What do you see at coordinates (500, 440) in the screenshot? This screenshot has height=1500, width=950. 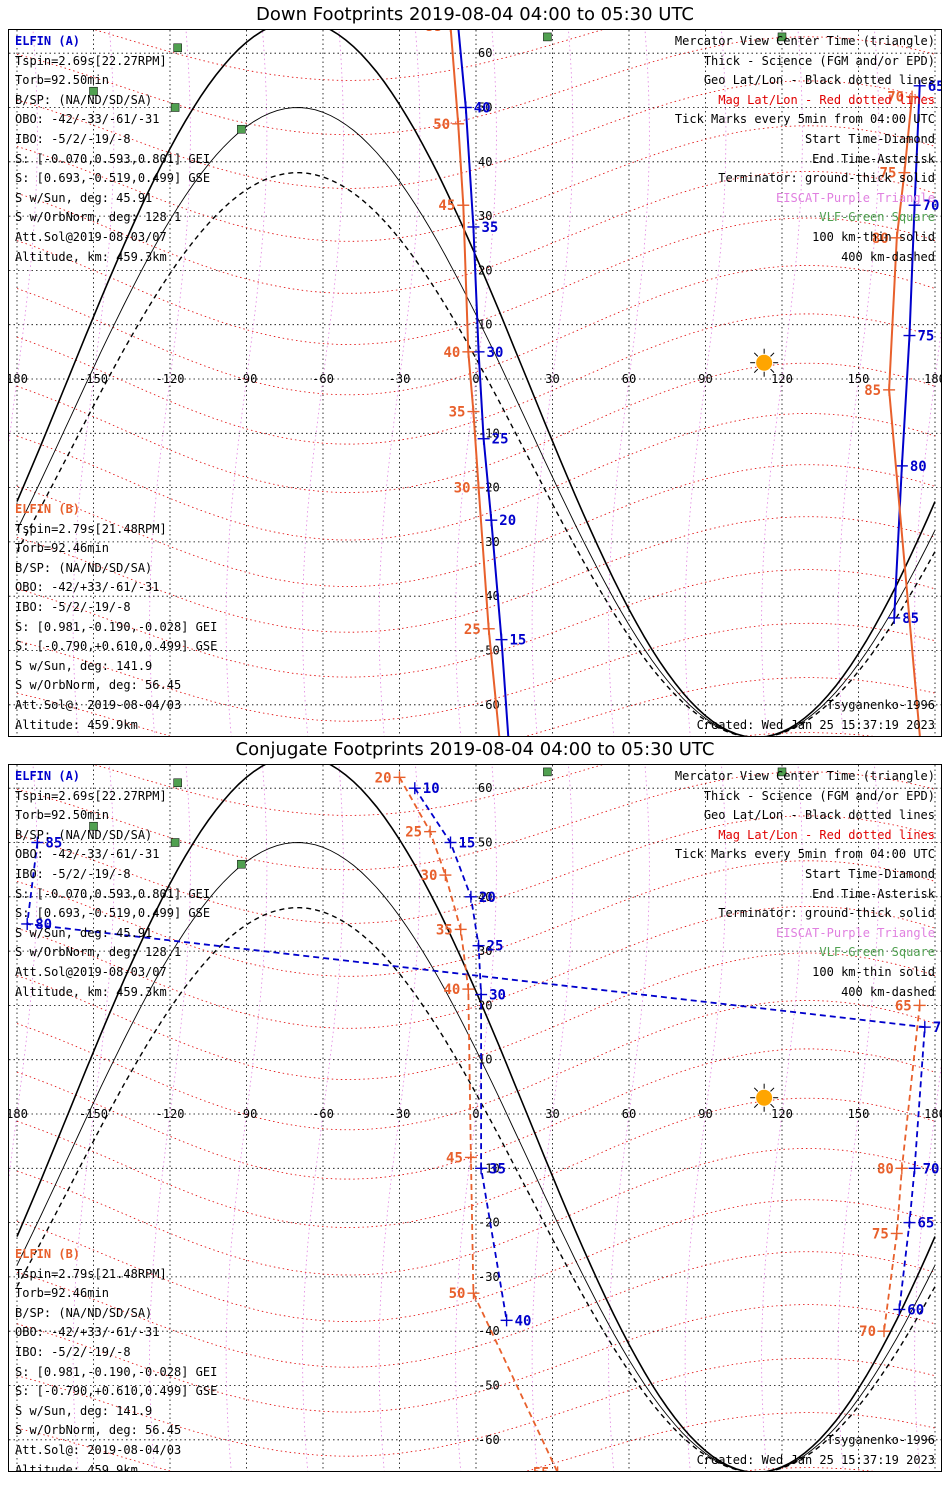 I see `tick-label: 25` at bounding box center [500, 440].